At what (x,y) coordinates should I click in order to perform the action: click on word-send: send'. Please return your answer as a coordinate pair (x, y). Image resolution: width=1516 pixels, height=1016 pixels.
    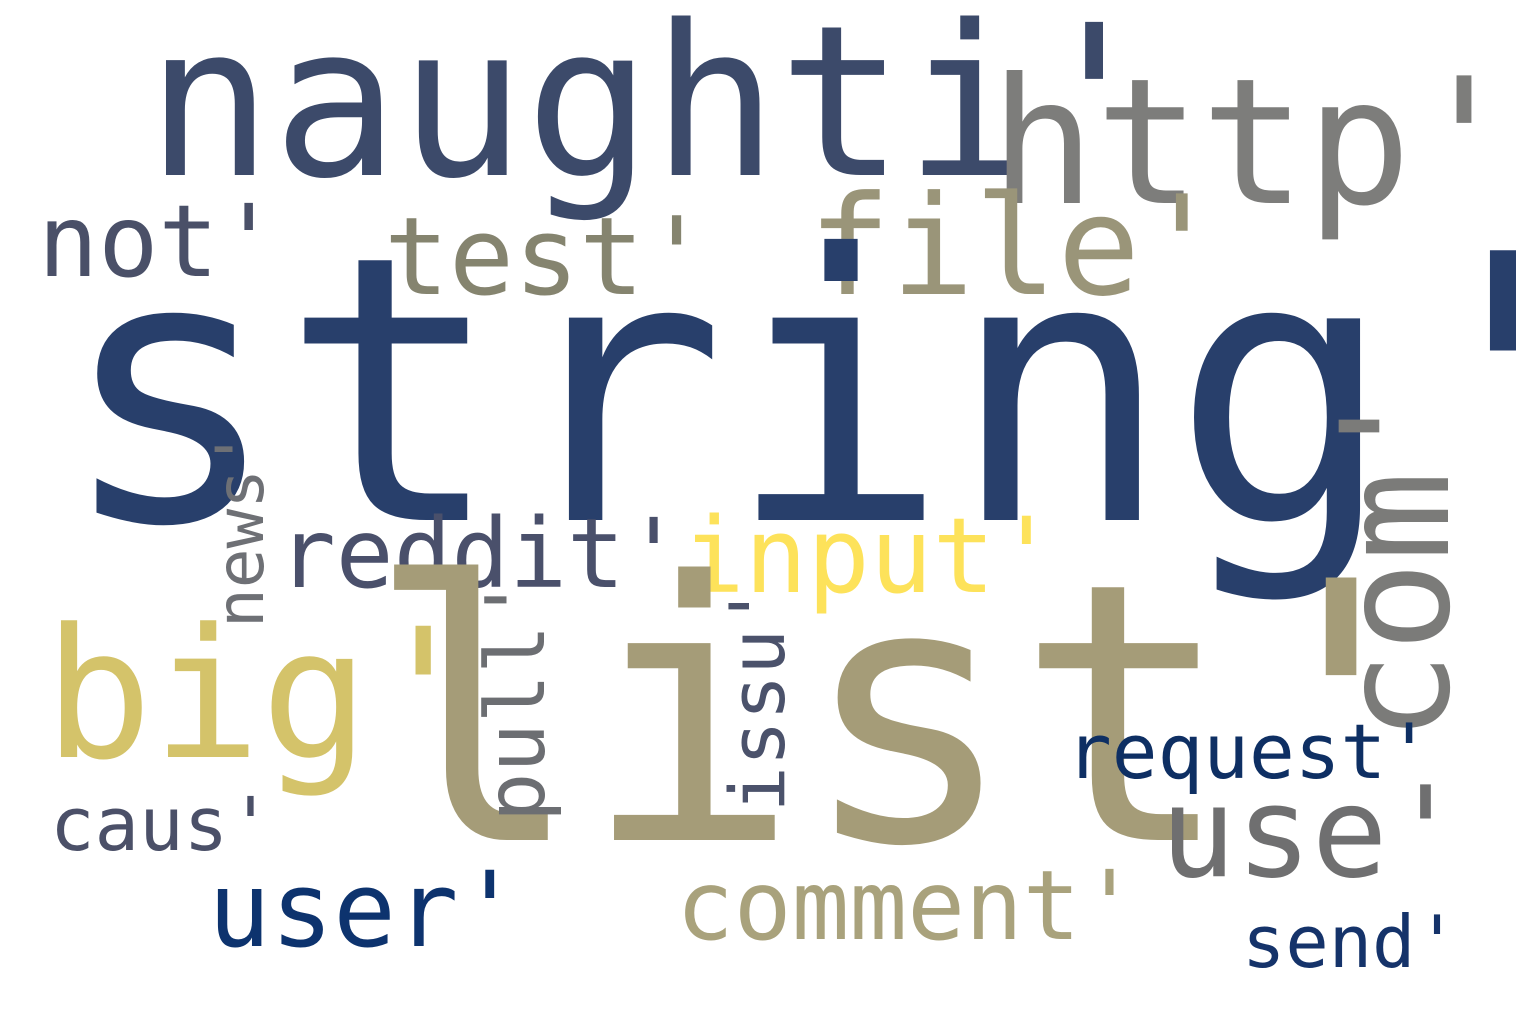
    Looking at the image, I should click on (1350, 942).